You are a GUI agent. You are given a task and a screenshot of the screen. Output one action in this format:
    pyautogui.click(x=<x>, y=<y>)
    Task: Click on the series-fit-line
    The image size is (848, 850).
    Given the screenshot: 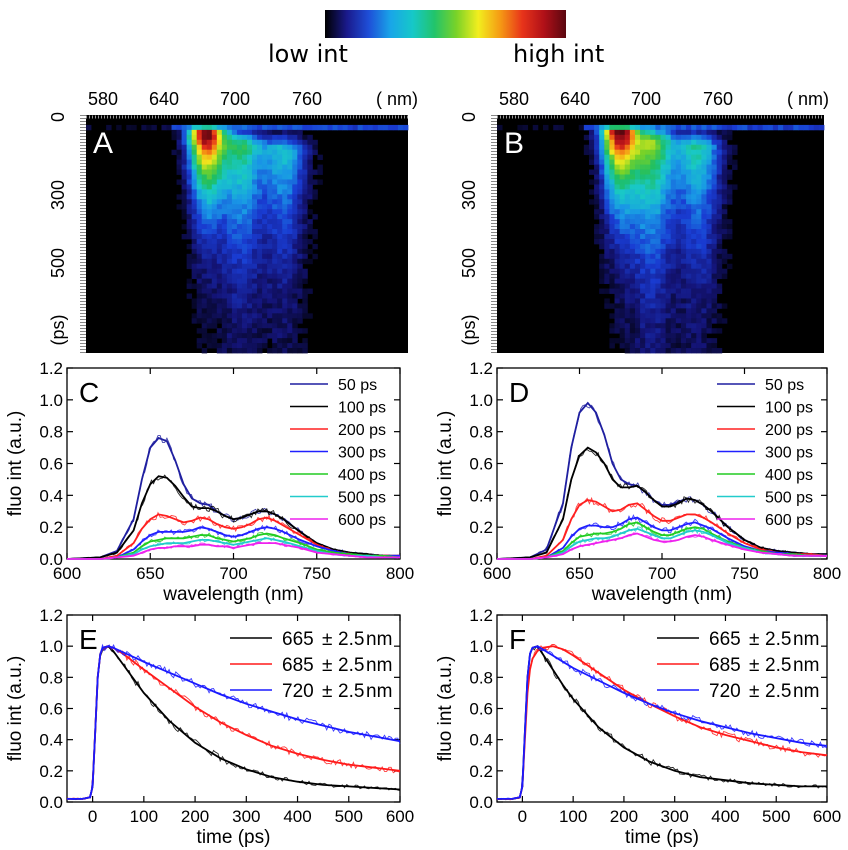 What is the action you would take?
    pyautogui.click(x=233, y=551)
    